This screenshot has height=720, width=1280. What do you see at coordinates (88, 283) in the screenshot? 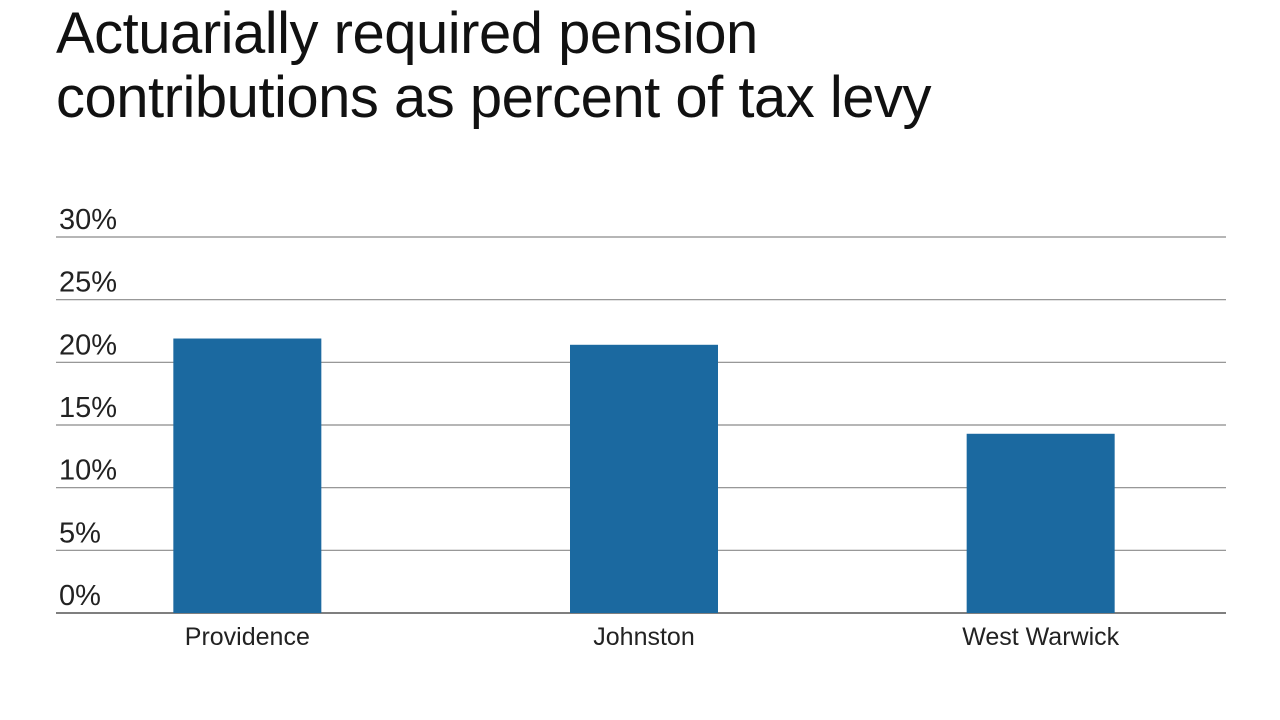
I see `y-tick-label-25: 25%` at bounding box center [88, 283].